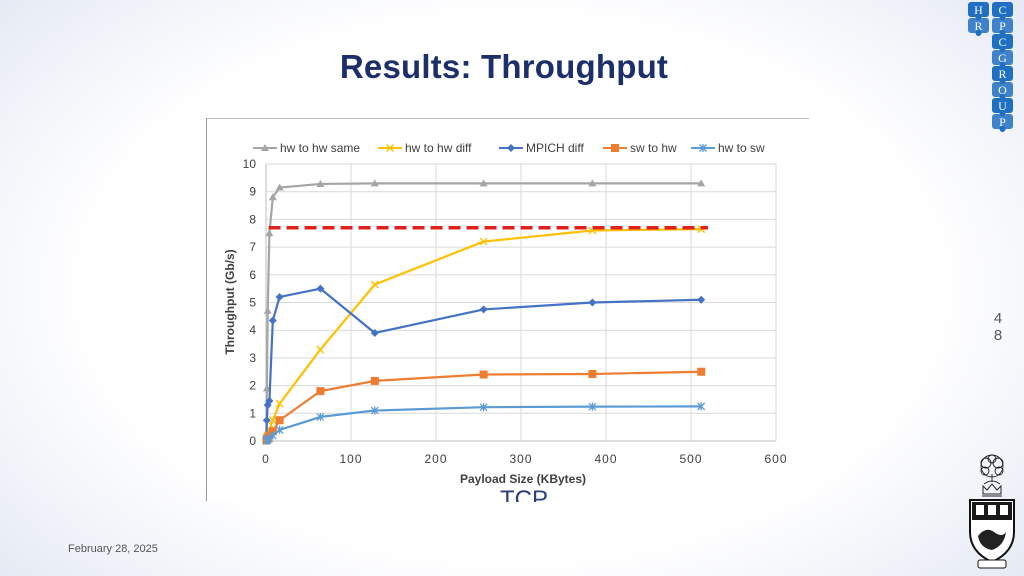 Image resolution: width=1024 pixels, height=576 pixels. What do you see at coordinates (640, 148) in the screenshot?
I see `legend-item: sw to hw` at bounding box center [640, 148].